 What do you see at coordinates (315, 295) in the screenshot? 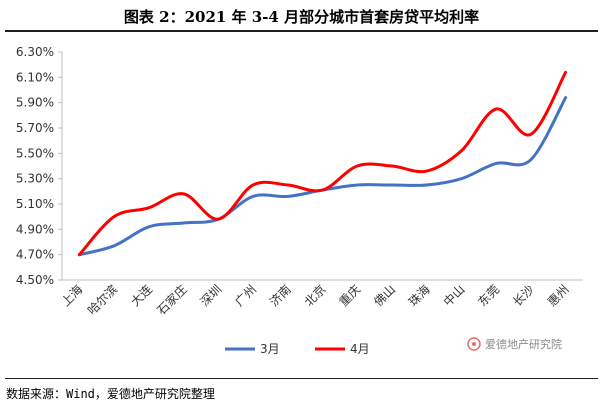
I see `x-tick-label: 北京` at bounding box center [315, 295].